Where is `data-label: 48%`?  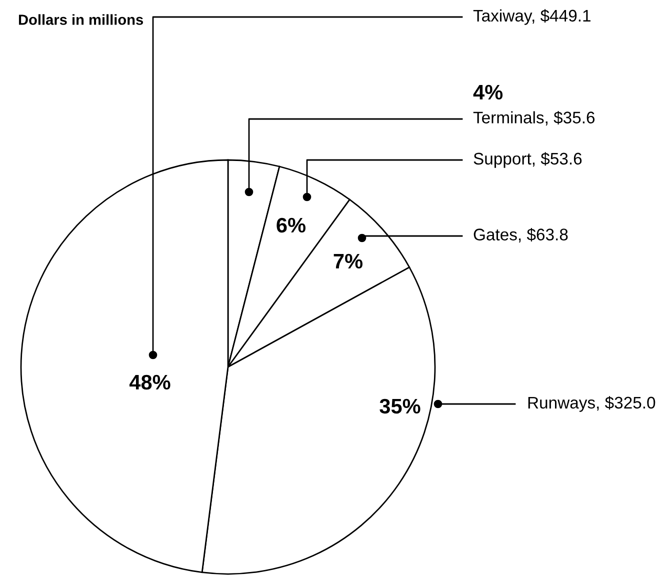 data-label: 48% is located at coordinates (149, 382).